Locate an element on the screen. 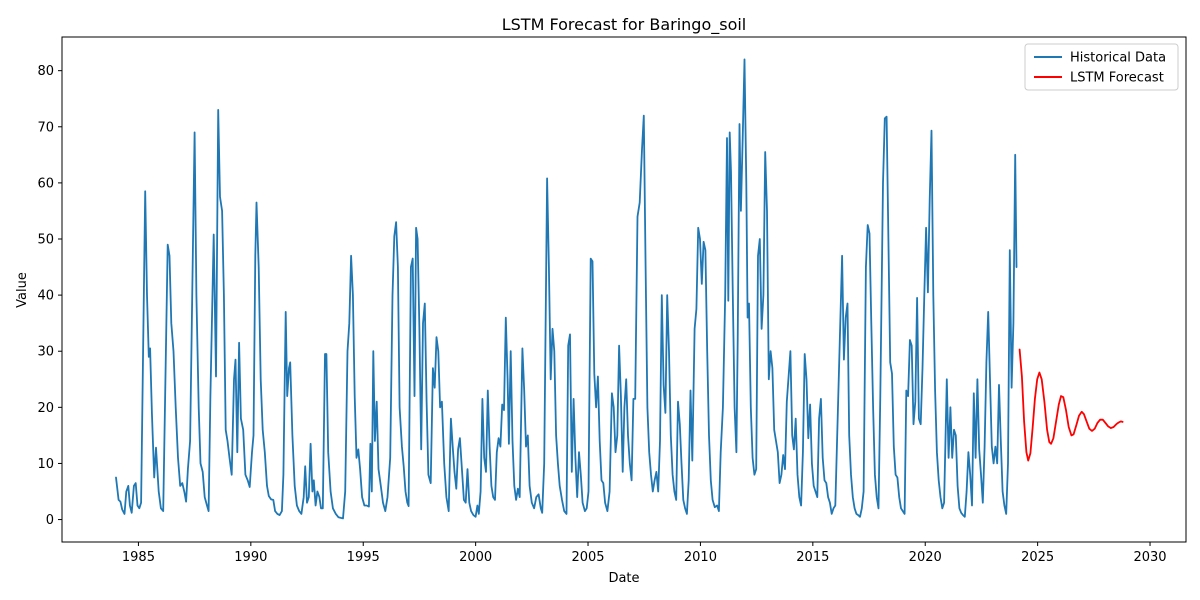  x-tick-label: 2010 is located at coordinates (700, 557).